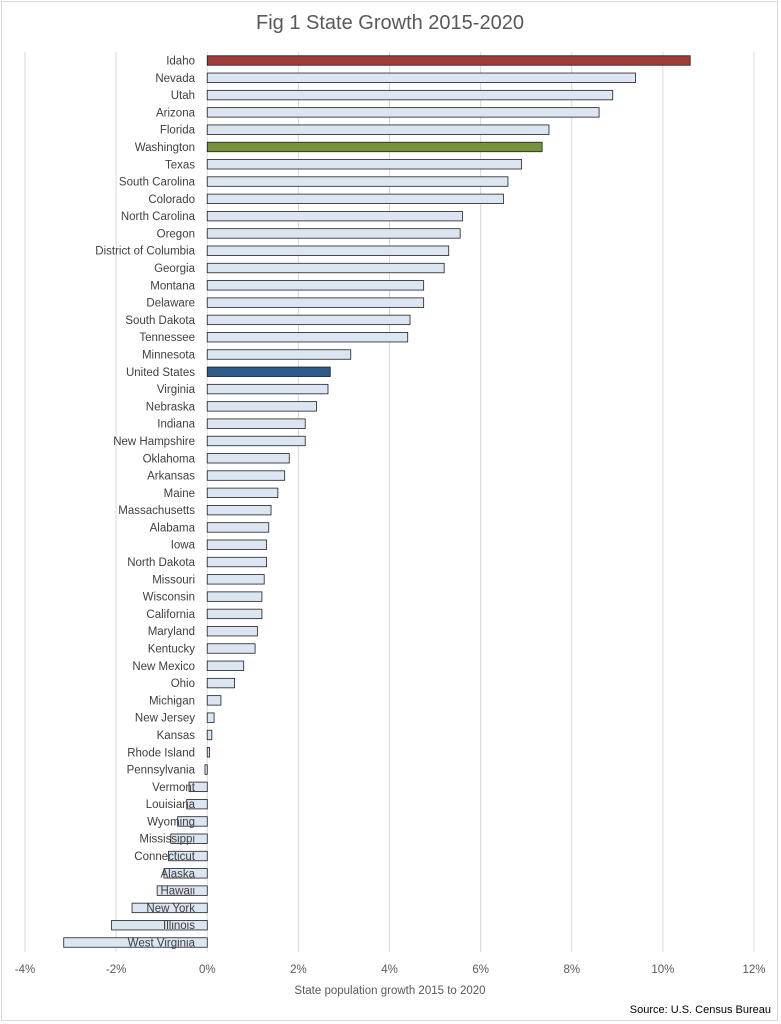 The width and height of the screenshot is (781, 1024). I want to click on bar-maine, so click(242, 493).